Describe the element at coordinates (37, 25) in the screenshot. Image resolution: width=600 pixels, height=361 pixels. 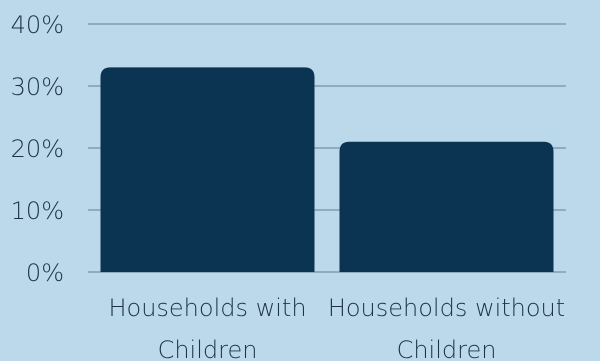
I see `y-tick-label: 40%` at that location.